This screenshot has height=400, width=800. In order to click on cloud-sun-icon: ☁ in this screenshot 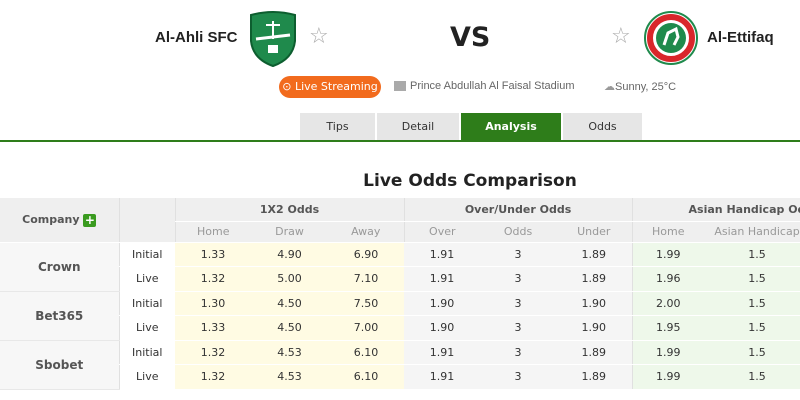, I will do `click(609, 87)`.